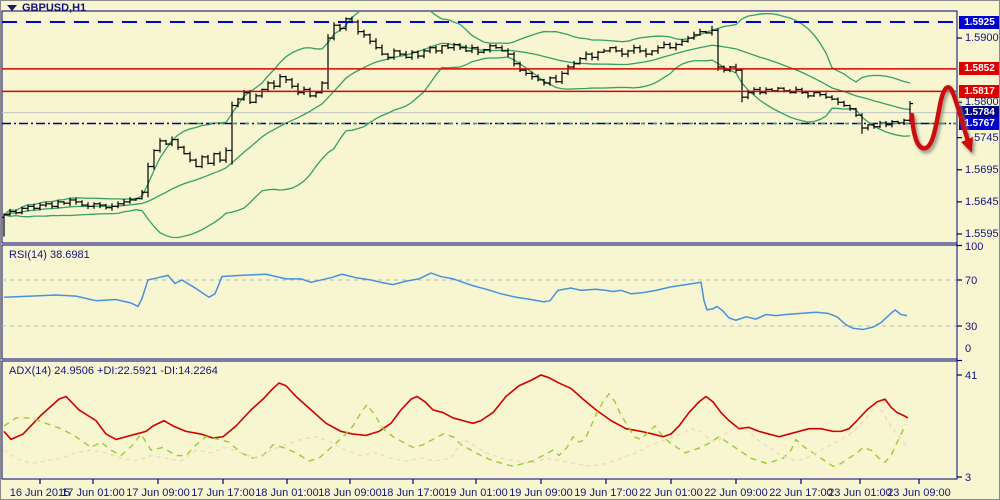 The height and width of the screenshot is (500, 1000). I want to click on time-axis-label: 18 Jun 17:00, so click(413, 493).